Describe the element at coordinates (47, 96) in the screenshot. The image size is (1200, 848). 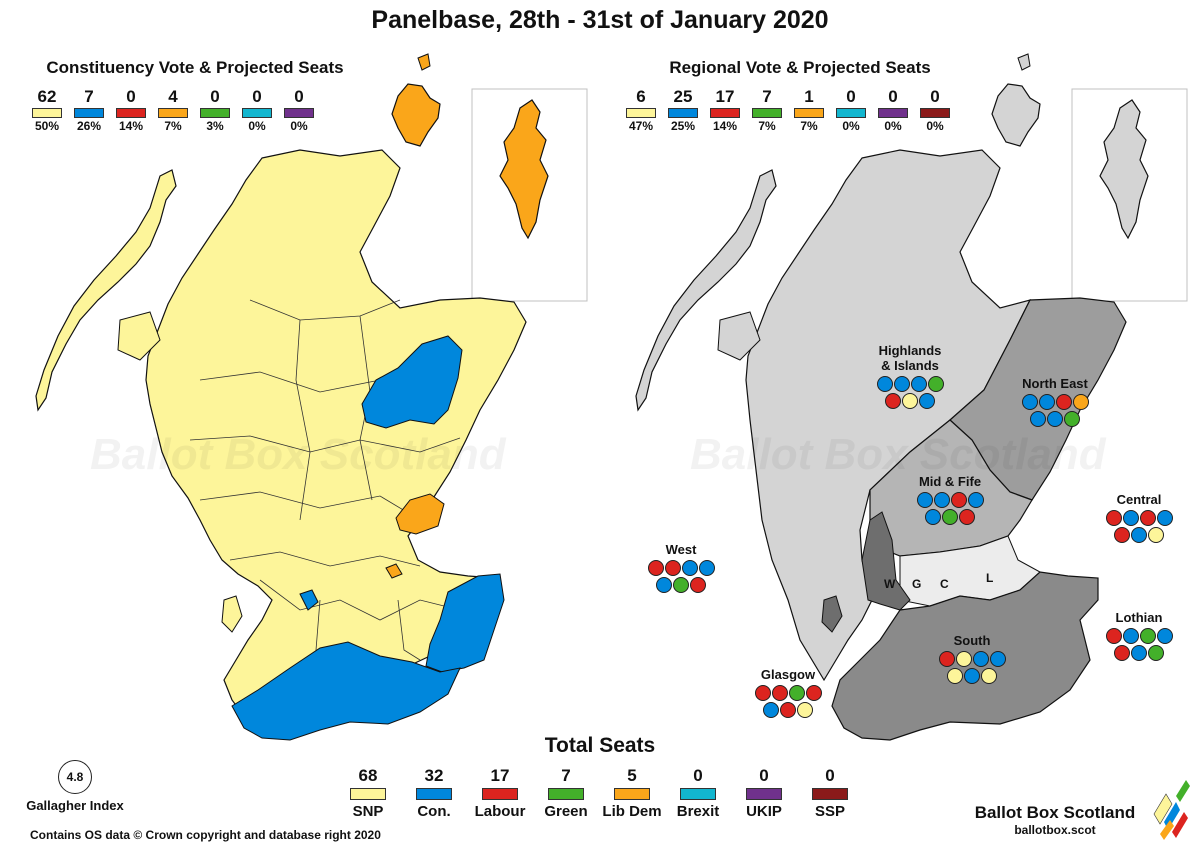
I see `seat-count: 62` at that location.